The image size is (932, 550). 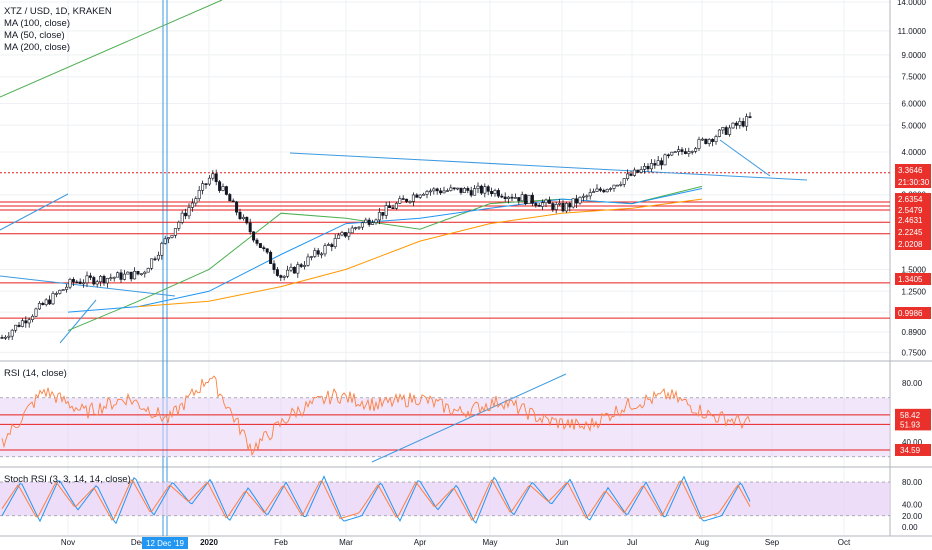 What do you see at coordinates (376, 415) in the screenshot?
I see `rsi-line` at bounding box center [376, 415].